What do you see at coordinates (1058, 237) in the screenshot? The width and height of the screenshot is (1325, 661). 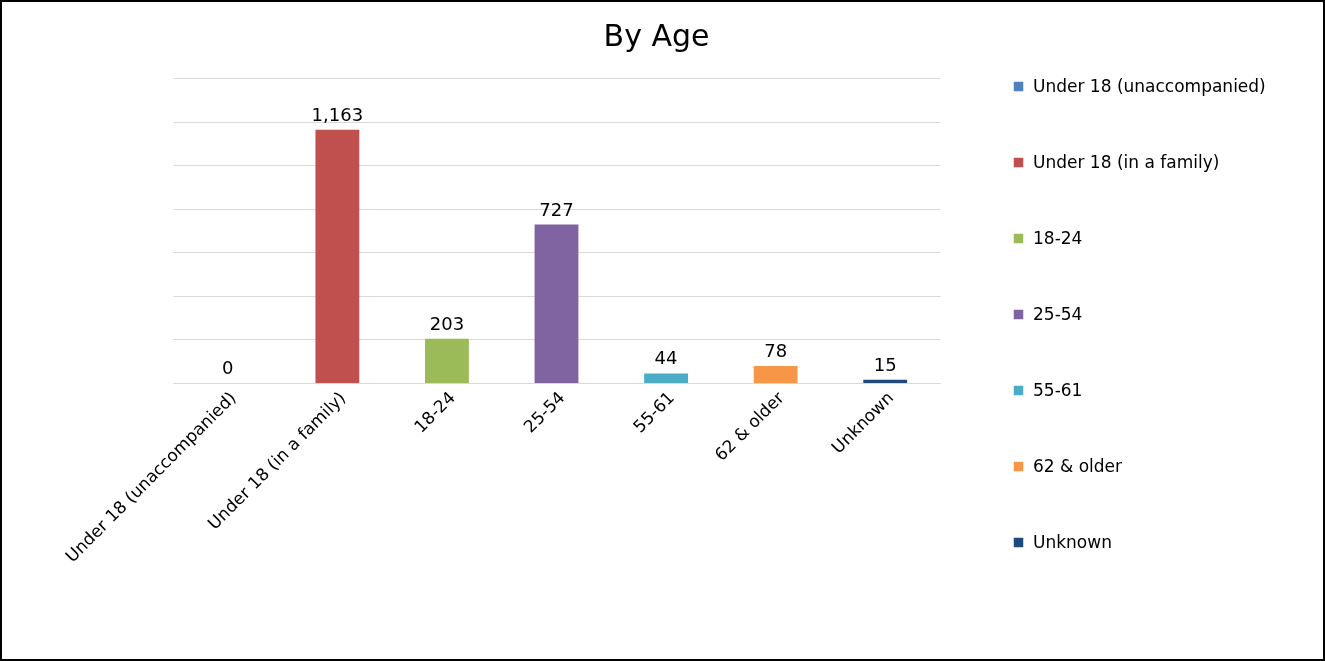 I see `legend-label: 18-24` at bounding box center [1058, 237].